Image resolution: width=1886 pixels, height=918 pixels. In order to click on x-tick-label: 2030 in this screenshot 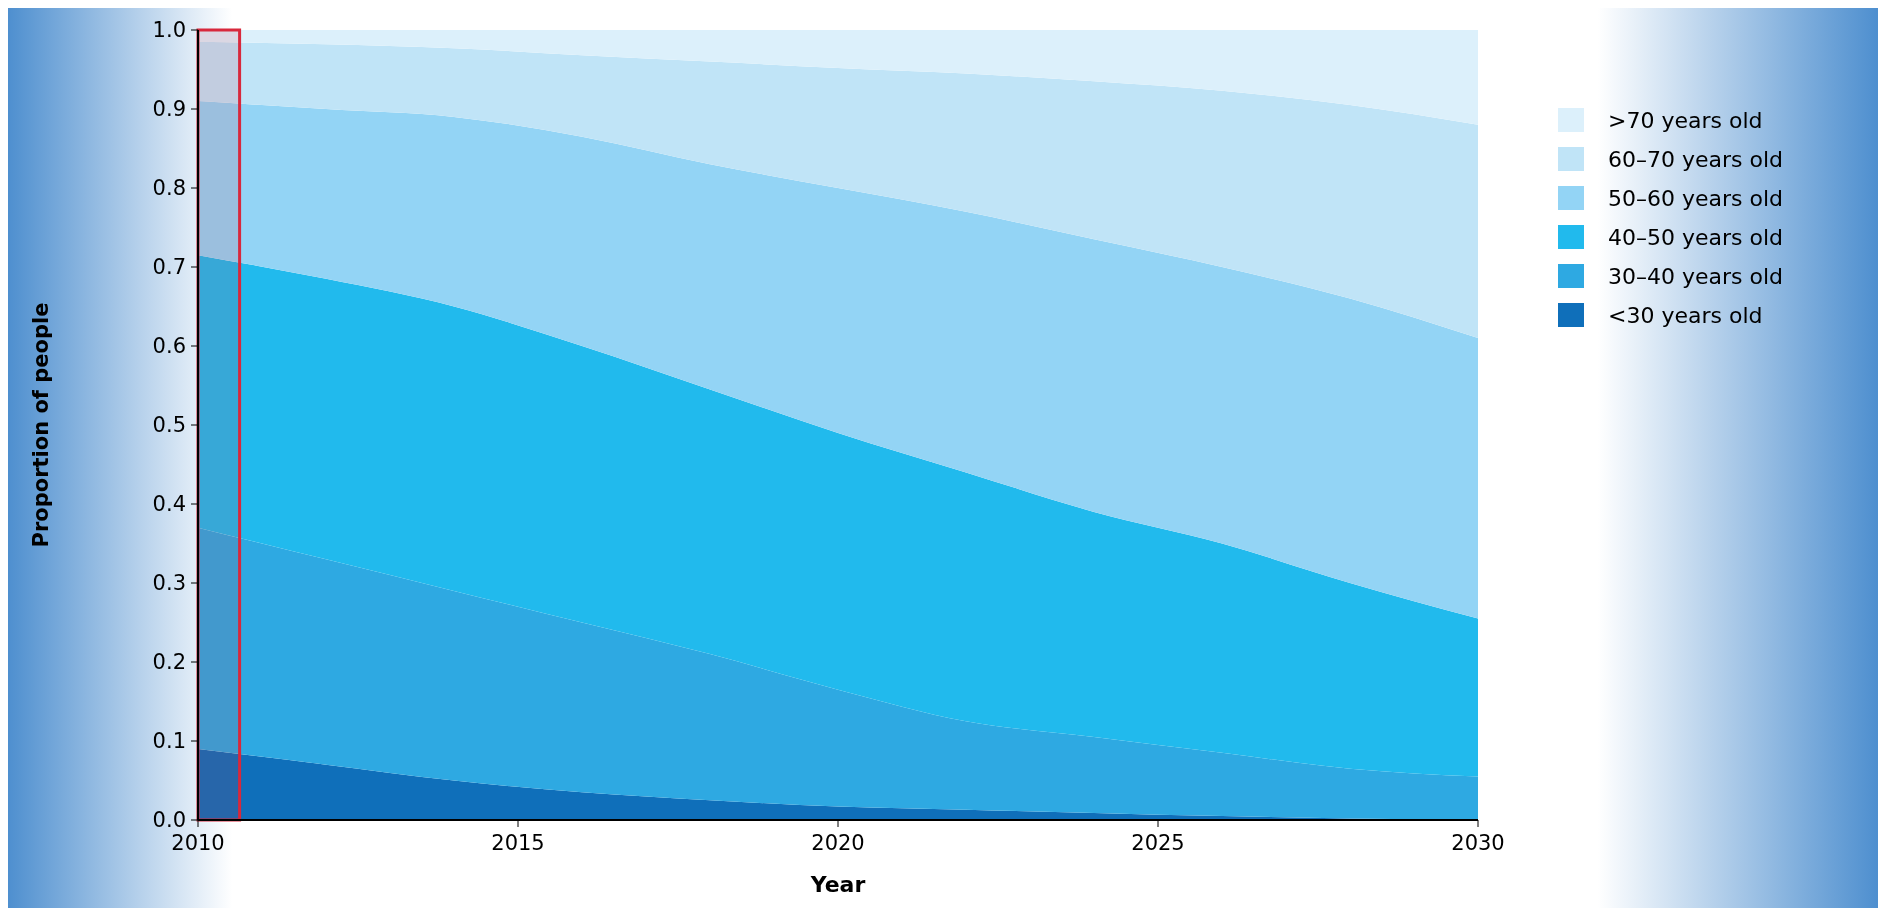, I will do `click(1478, 843)`.